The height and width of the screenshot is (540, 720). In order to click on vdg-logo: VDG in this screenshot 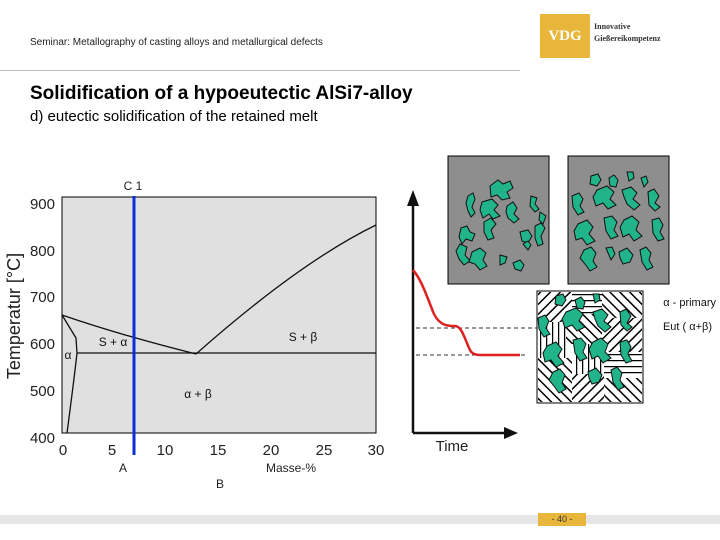, I will do `click(565, 36)`.